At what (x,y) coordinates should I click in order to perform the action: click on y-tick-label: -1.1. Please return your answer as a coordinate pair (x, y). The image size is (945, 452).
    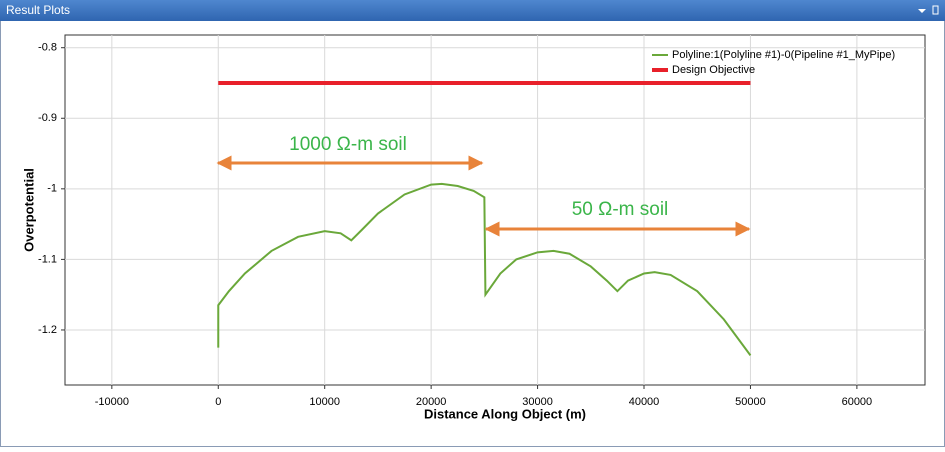
    Looking at the image, I should click on (47, 259).